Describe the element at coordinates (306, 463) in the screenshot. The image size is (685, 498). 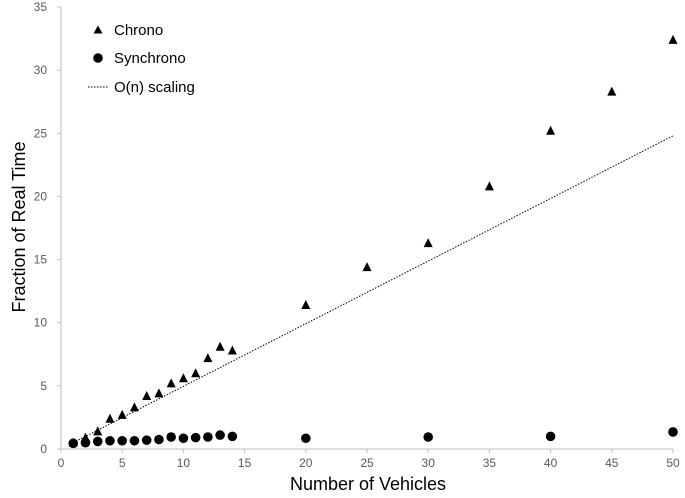
I see `x-tick-label: 20` at that location.